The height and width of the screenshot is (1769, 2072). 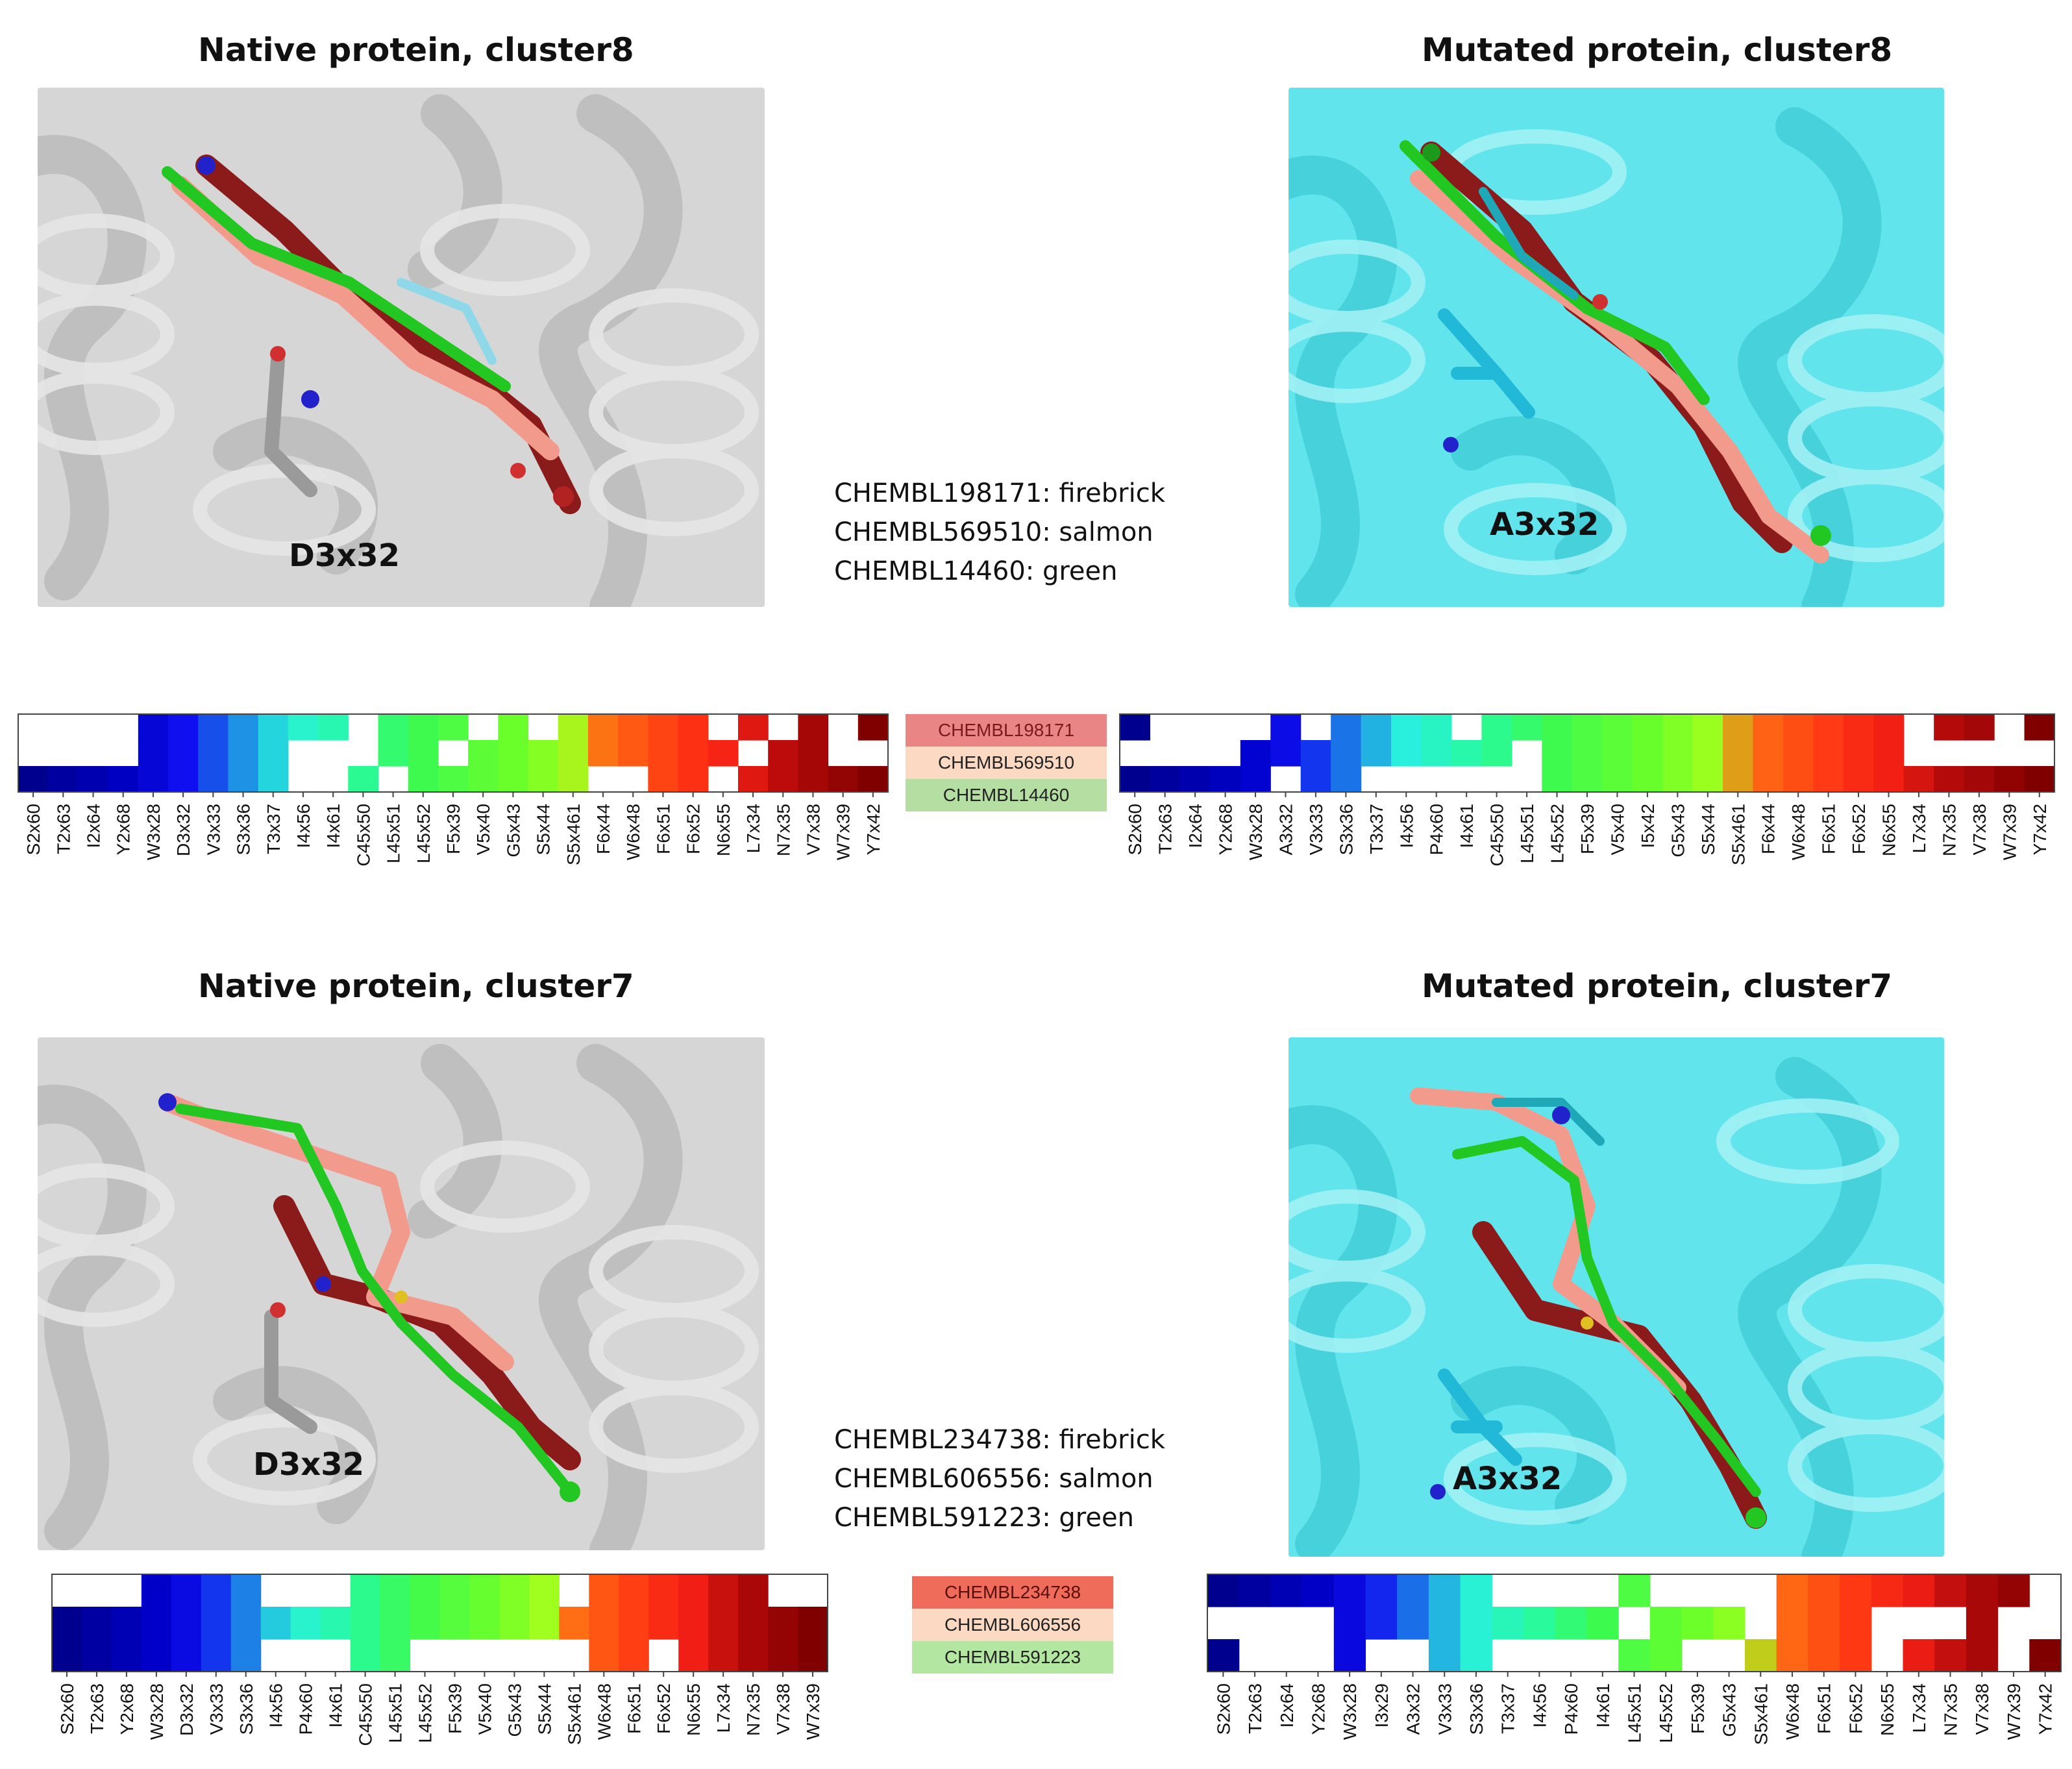 I want to click on title-native-cluster8: Native protein, cluster8, so click(x=416, y=50).